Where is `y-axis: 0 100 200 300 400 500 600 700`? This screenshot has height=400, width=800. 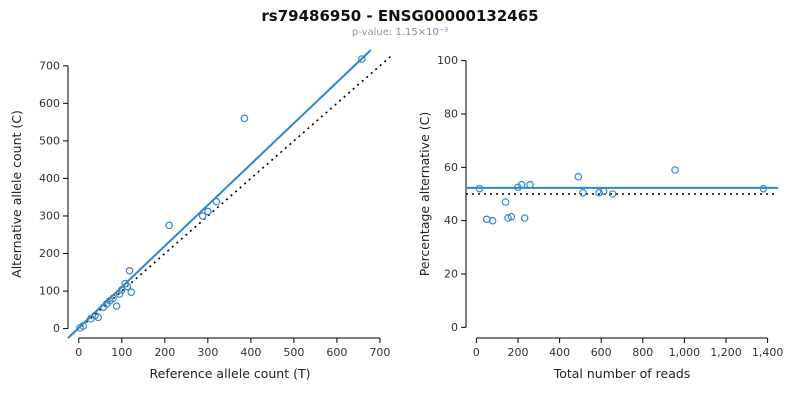
y-axis: 0 100 200 300 400 500 600 700 is located at coordinates (54, 197).